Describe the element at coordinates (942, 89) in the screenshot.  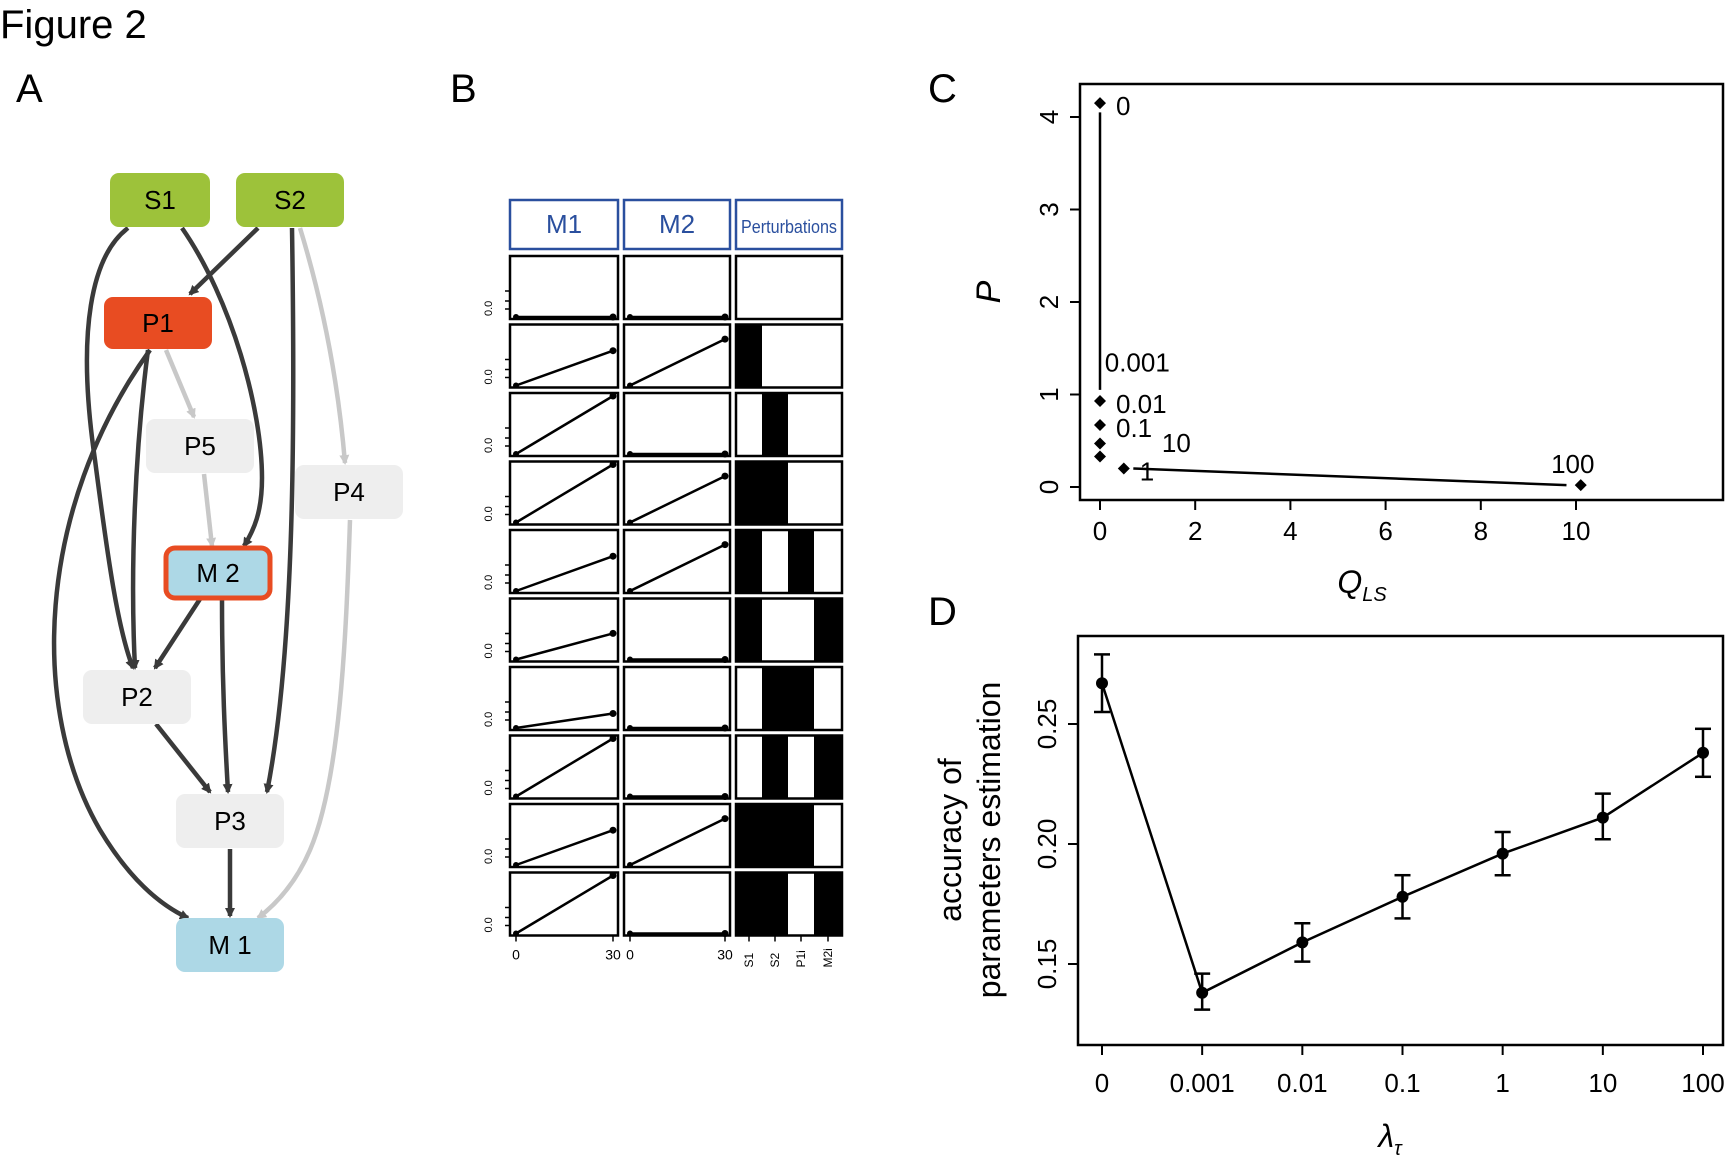
I see `panel-label-c: C` at that location.